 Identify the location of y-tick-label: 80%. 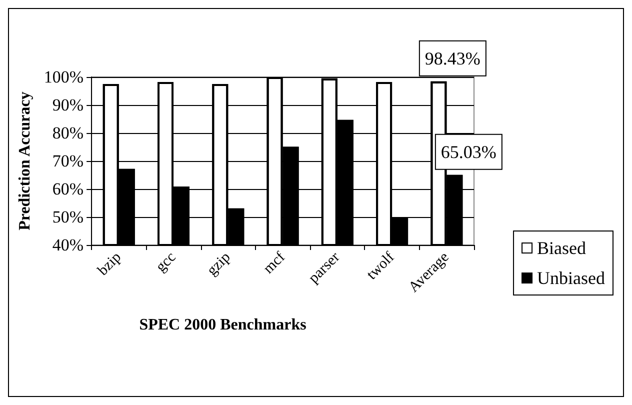
(68, 133).